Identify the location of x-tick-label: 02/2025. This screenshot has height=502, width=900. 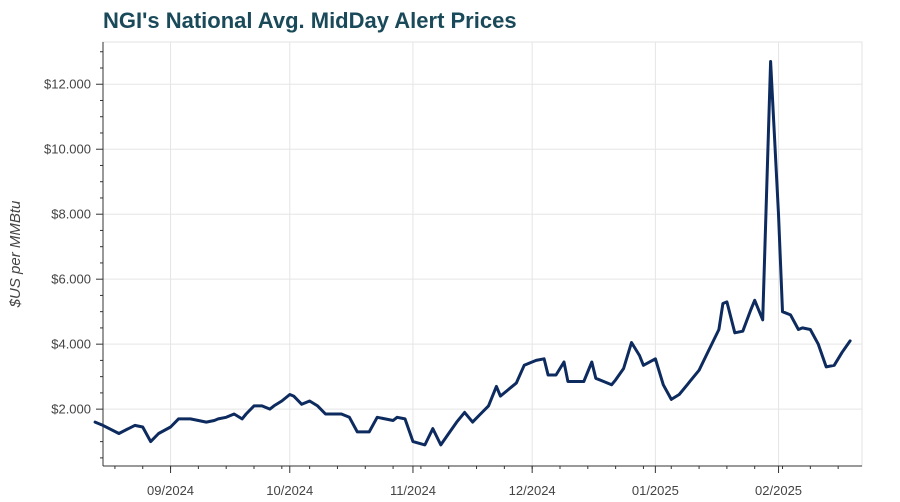
(778, 490).